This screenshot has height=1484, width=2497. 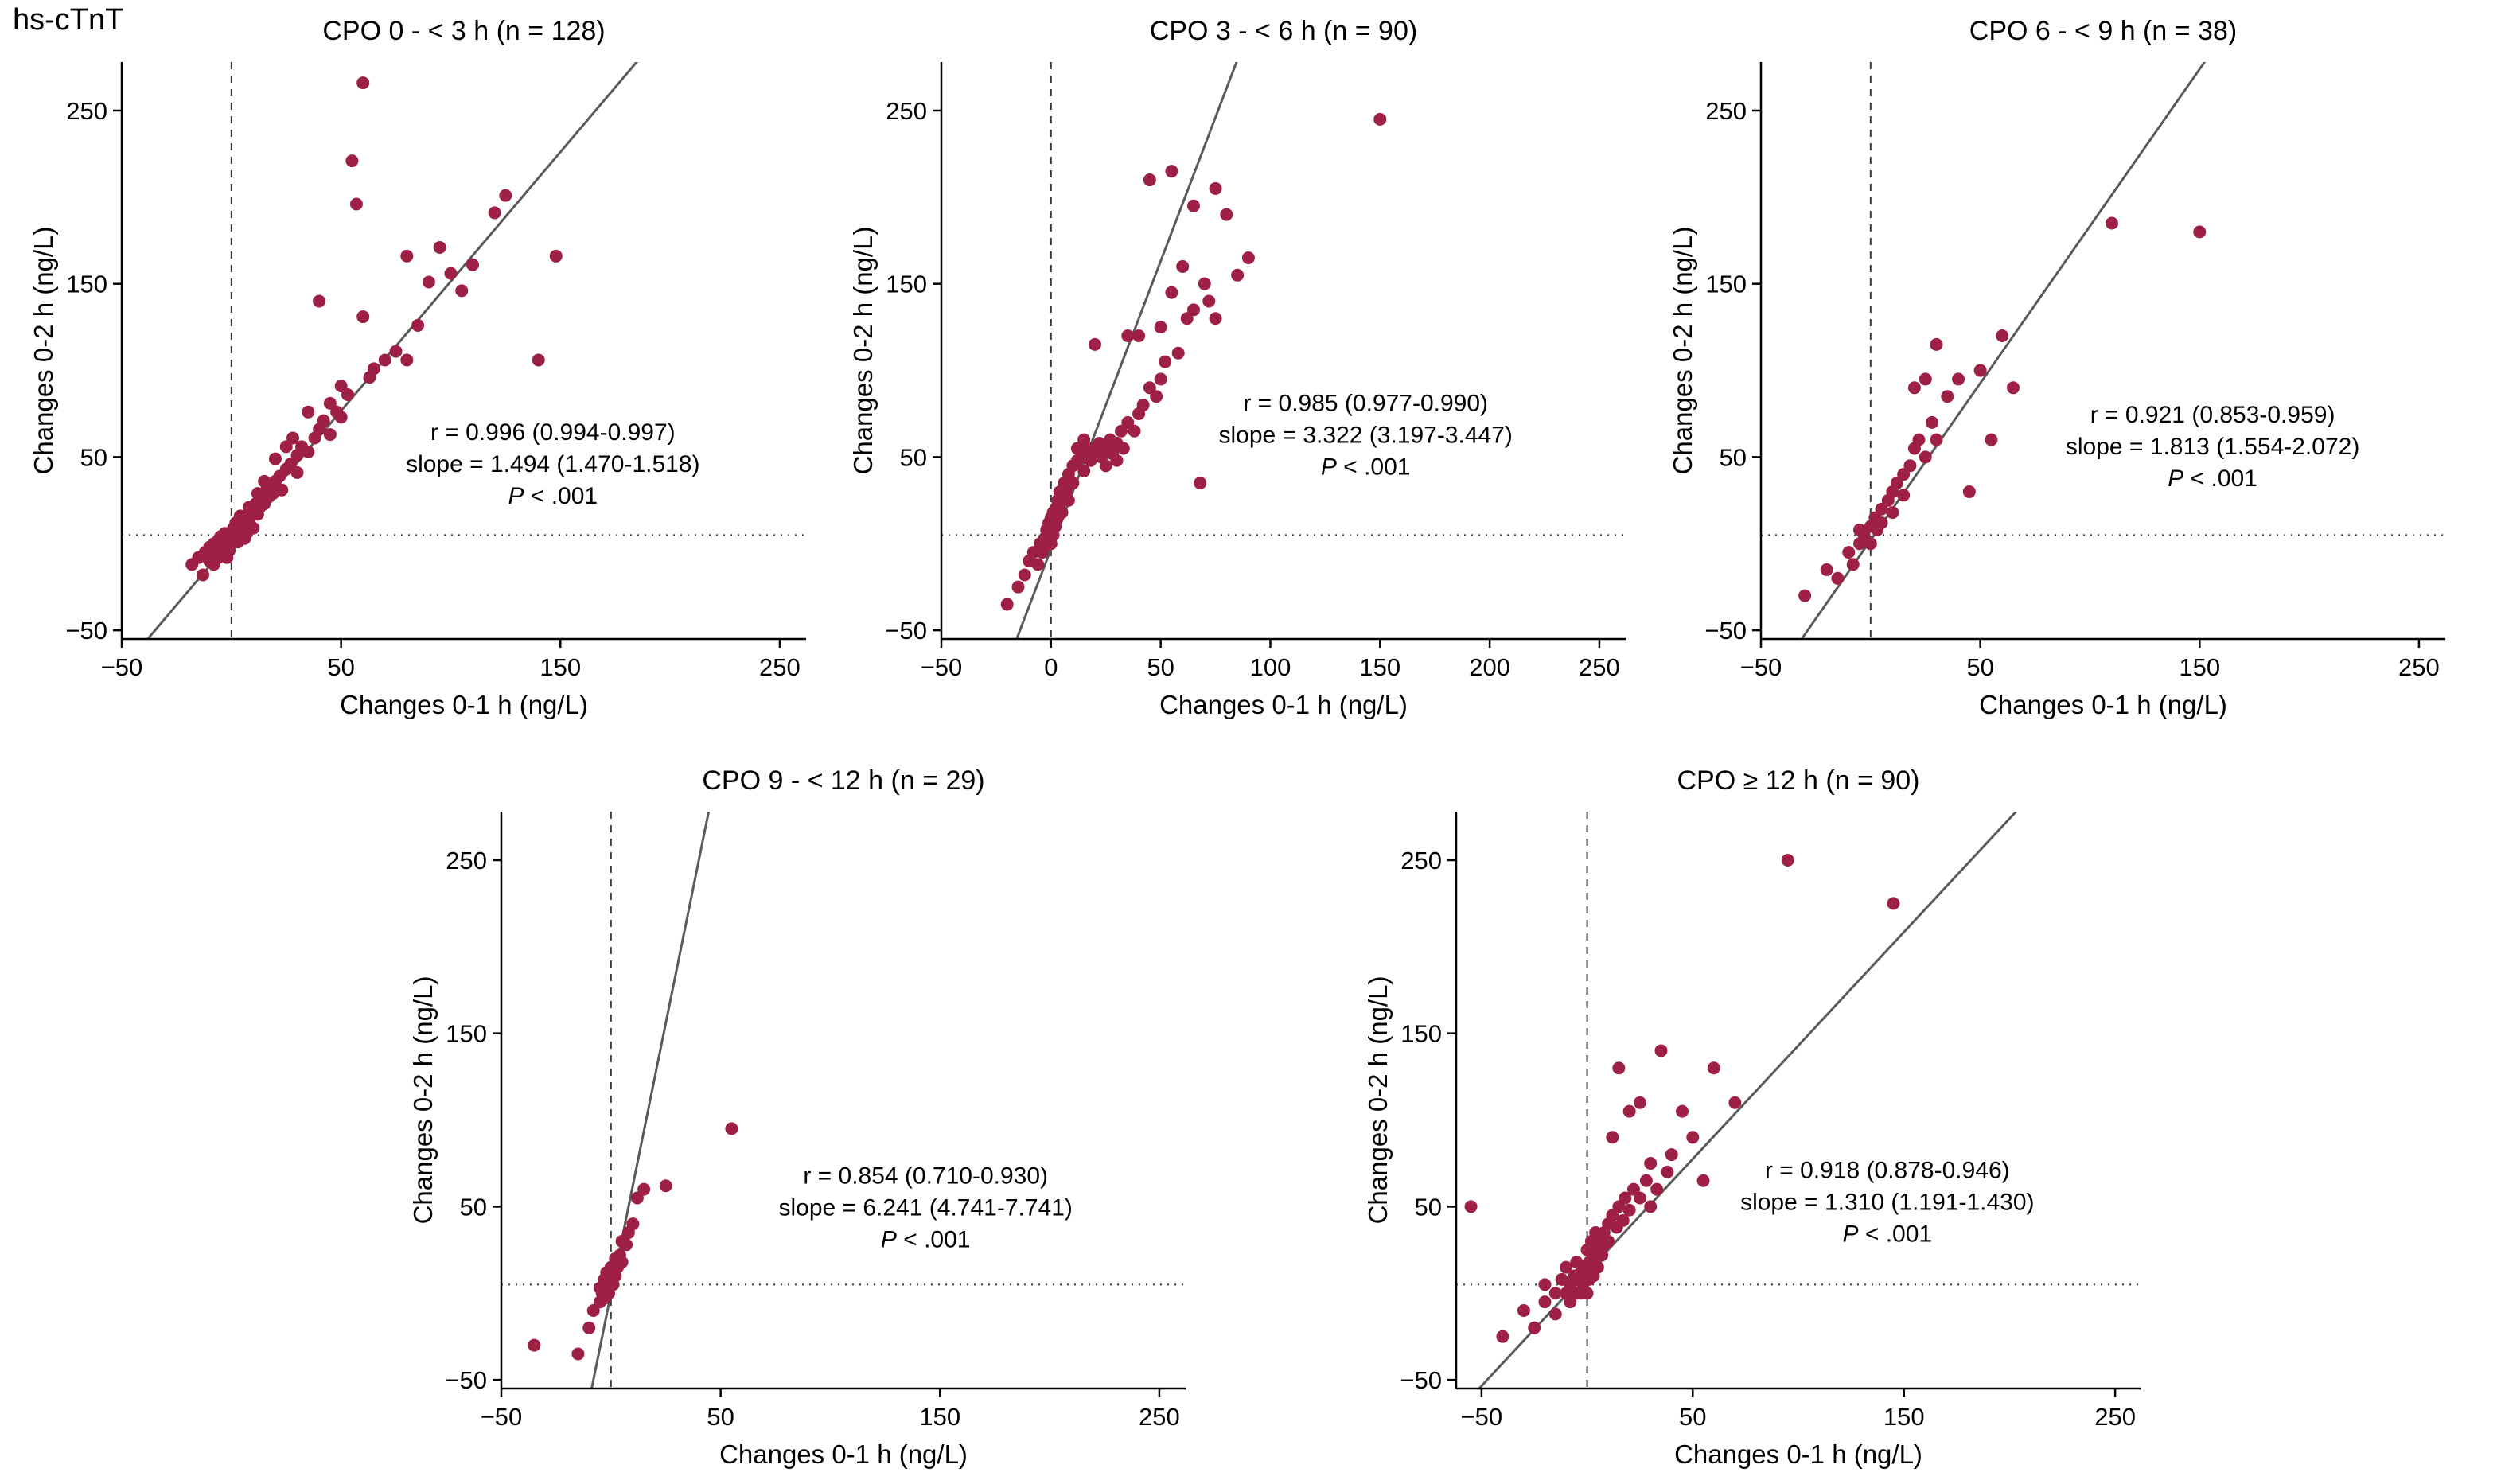 I want to click on stats-slope: slope = 6.241 (4.741-7.741), so click(x=925, y=1208).